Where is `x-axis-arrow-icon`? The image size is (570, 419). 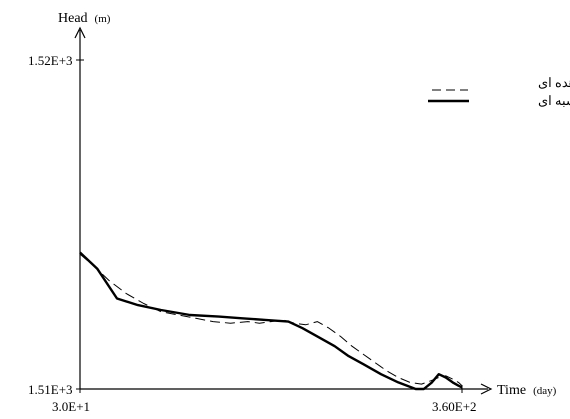 x-axis-arrow-icon is located at coordinates (486, 389).